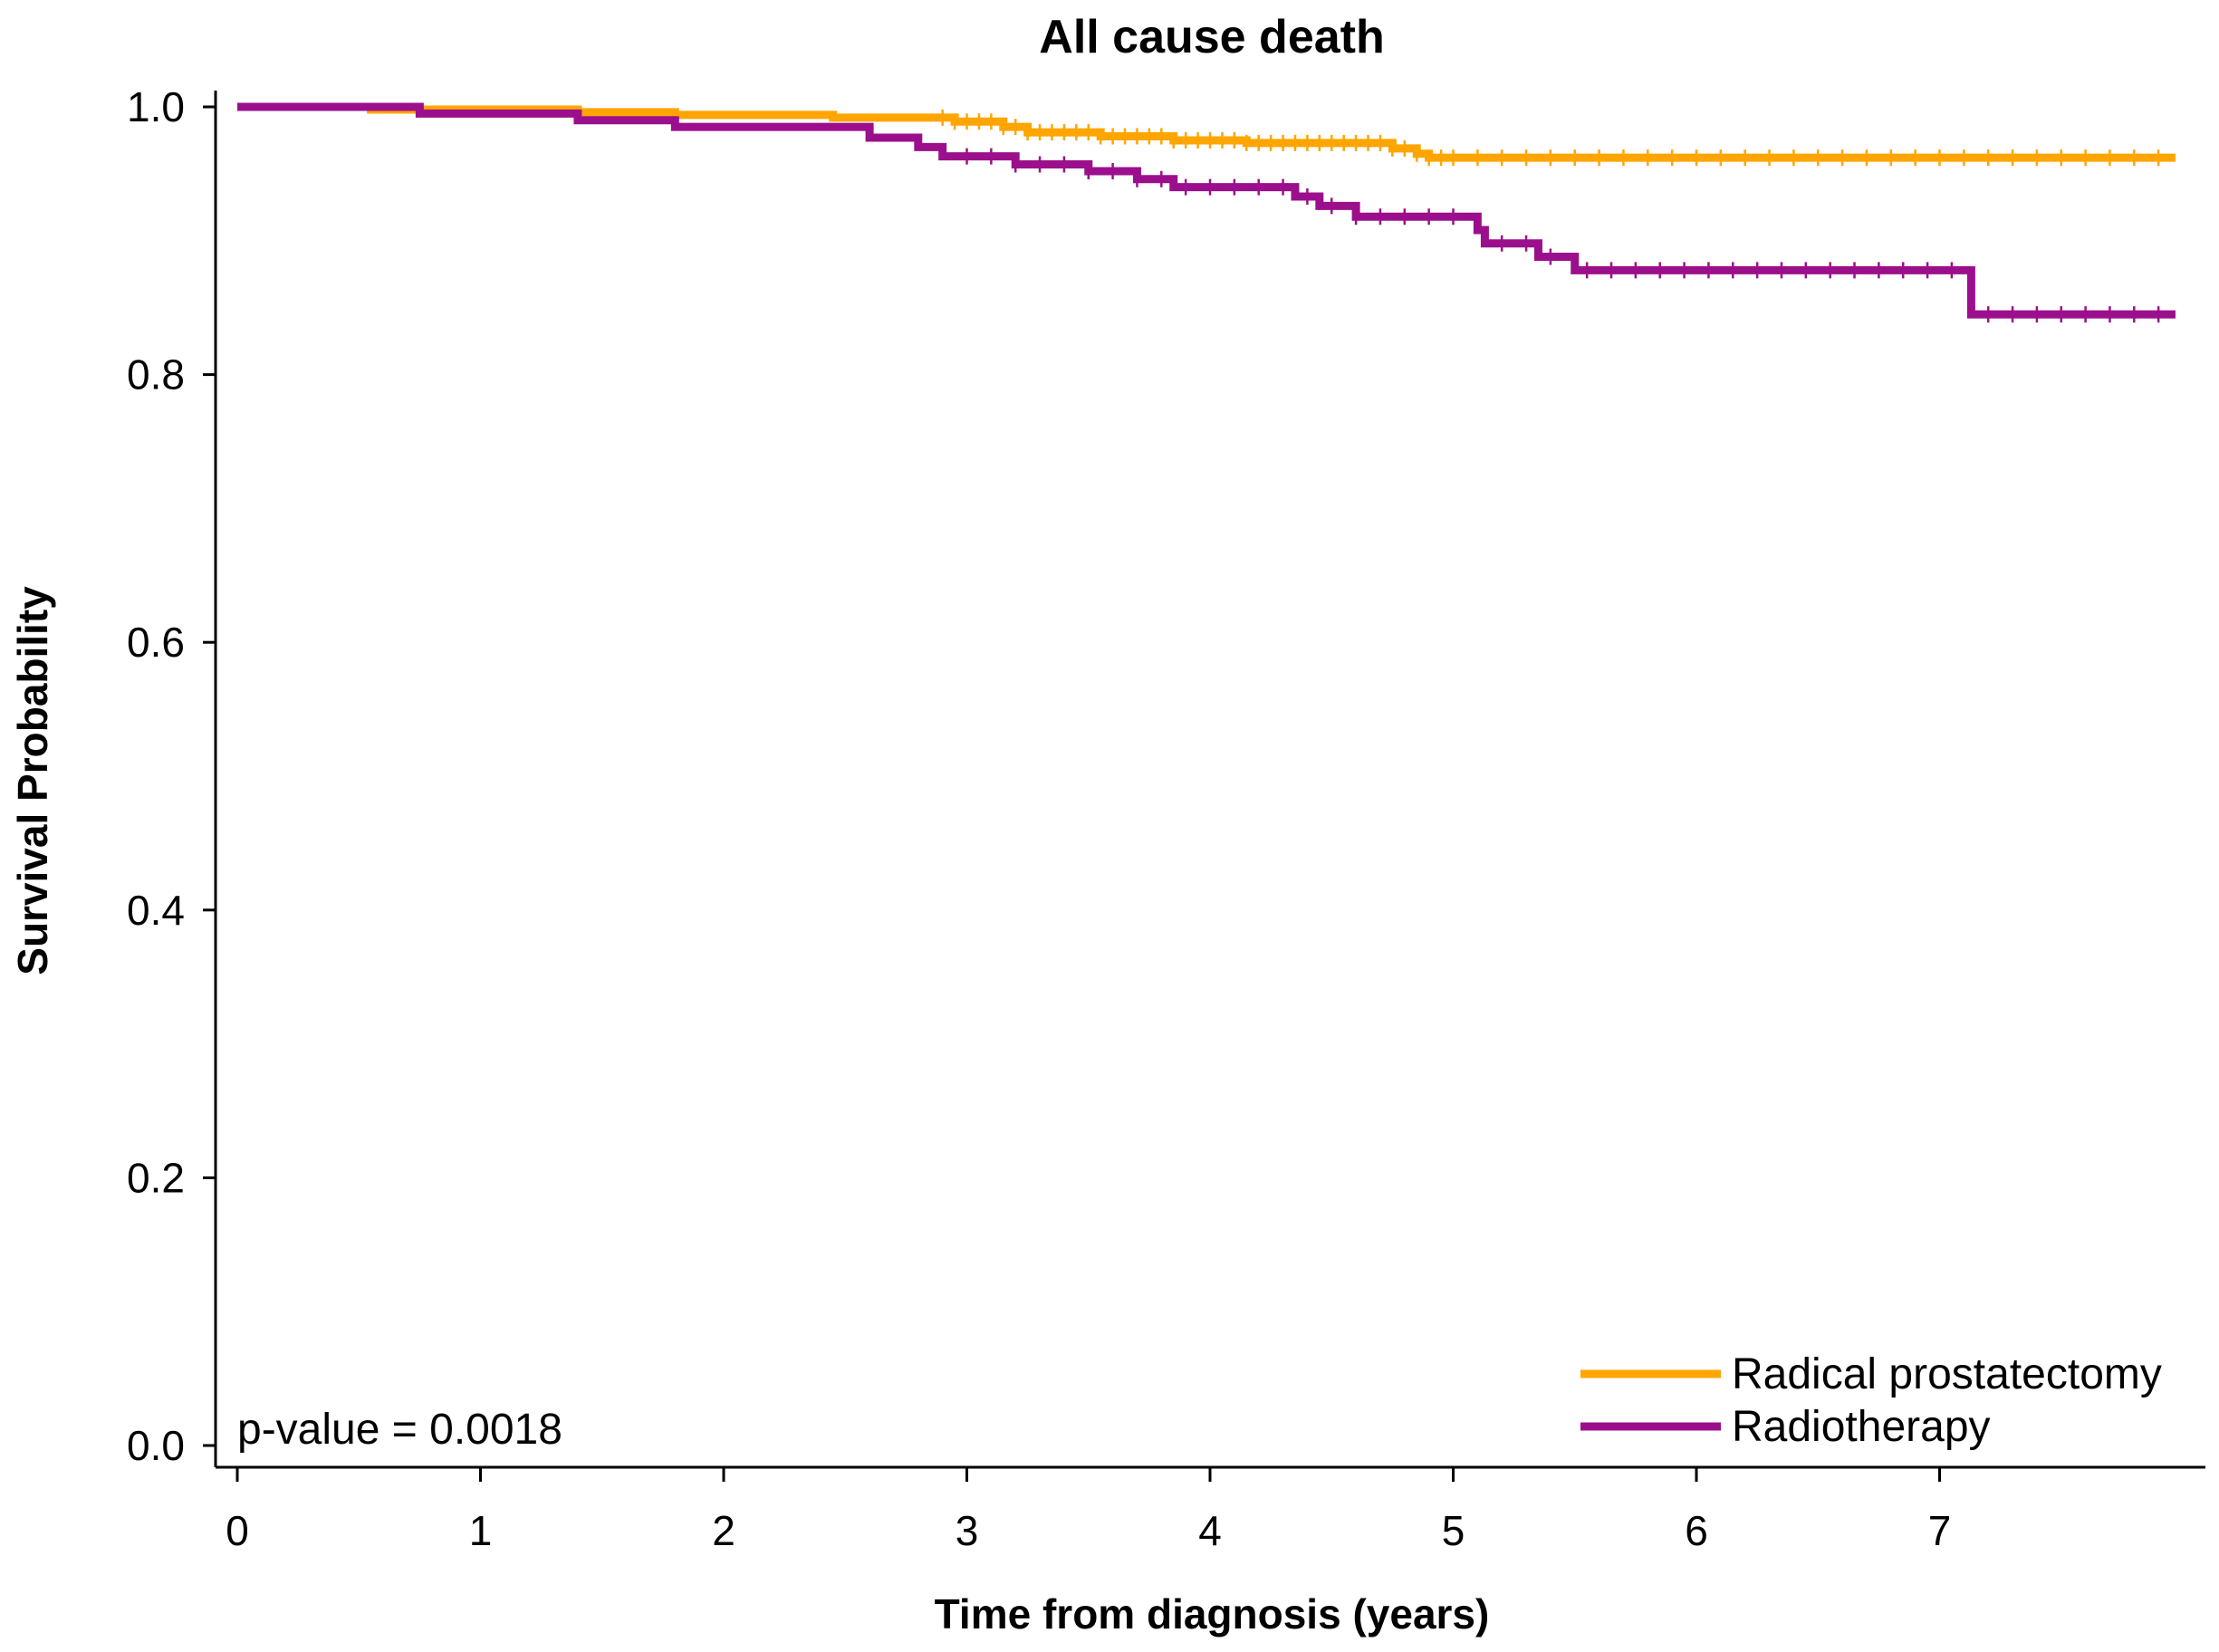 The image size is (2219, 1652). I want to click on y-tick-label: 0.6, so click(156, 642).